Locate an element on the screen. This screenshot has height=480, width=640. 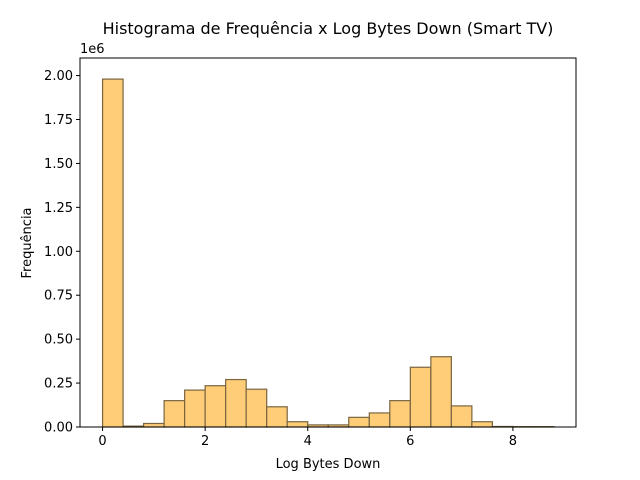
y-ticks-group: 0.00 0.25 0.50 0.75 1.00 1.25 1.50 1.75 2.00 is located at coordinates (62, 252).